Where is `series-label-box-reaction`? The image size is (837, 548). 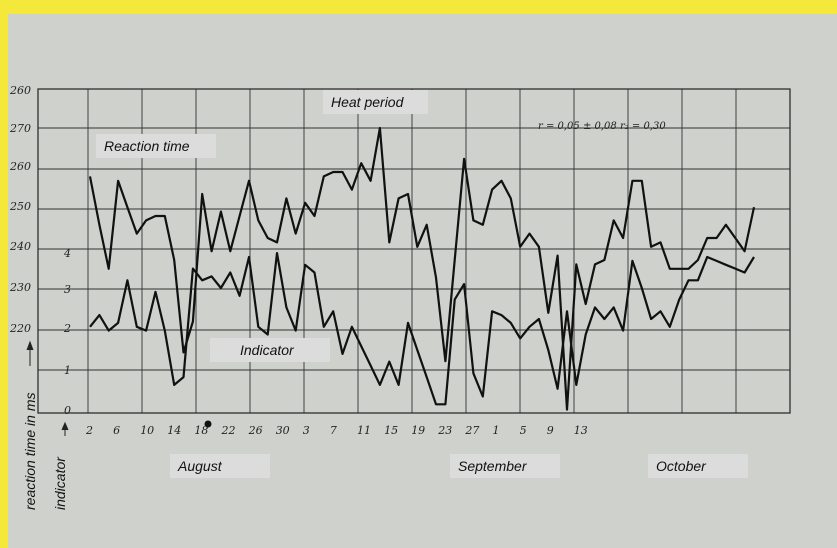
series-label-box-reaction is located at coordinates (156, 146).